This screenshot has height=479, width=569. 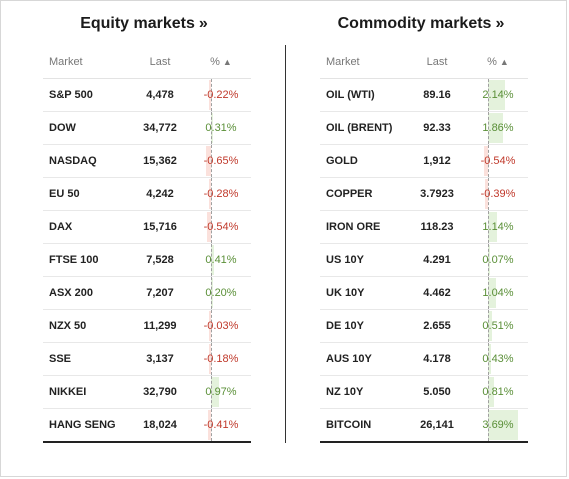 What do you see at coordinates (437, 227) in the screenshot?
I see `last-price: 118.23` at bounding box center [437, 227].